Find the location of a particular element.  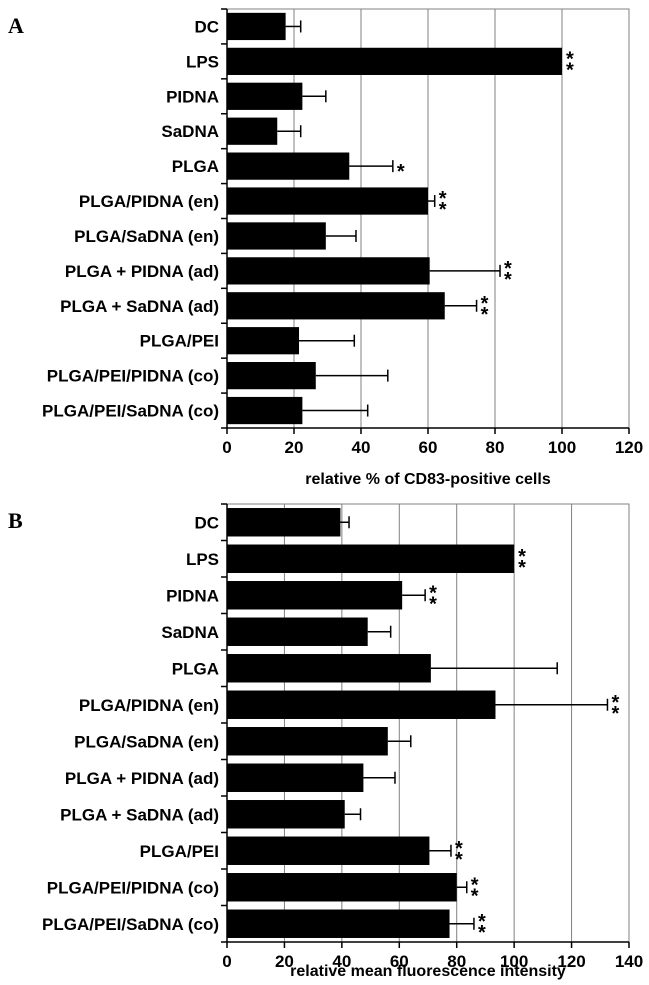

panel-label: A is located at coordinates (16, 25).